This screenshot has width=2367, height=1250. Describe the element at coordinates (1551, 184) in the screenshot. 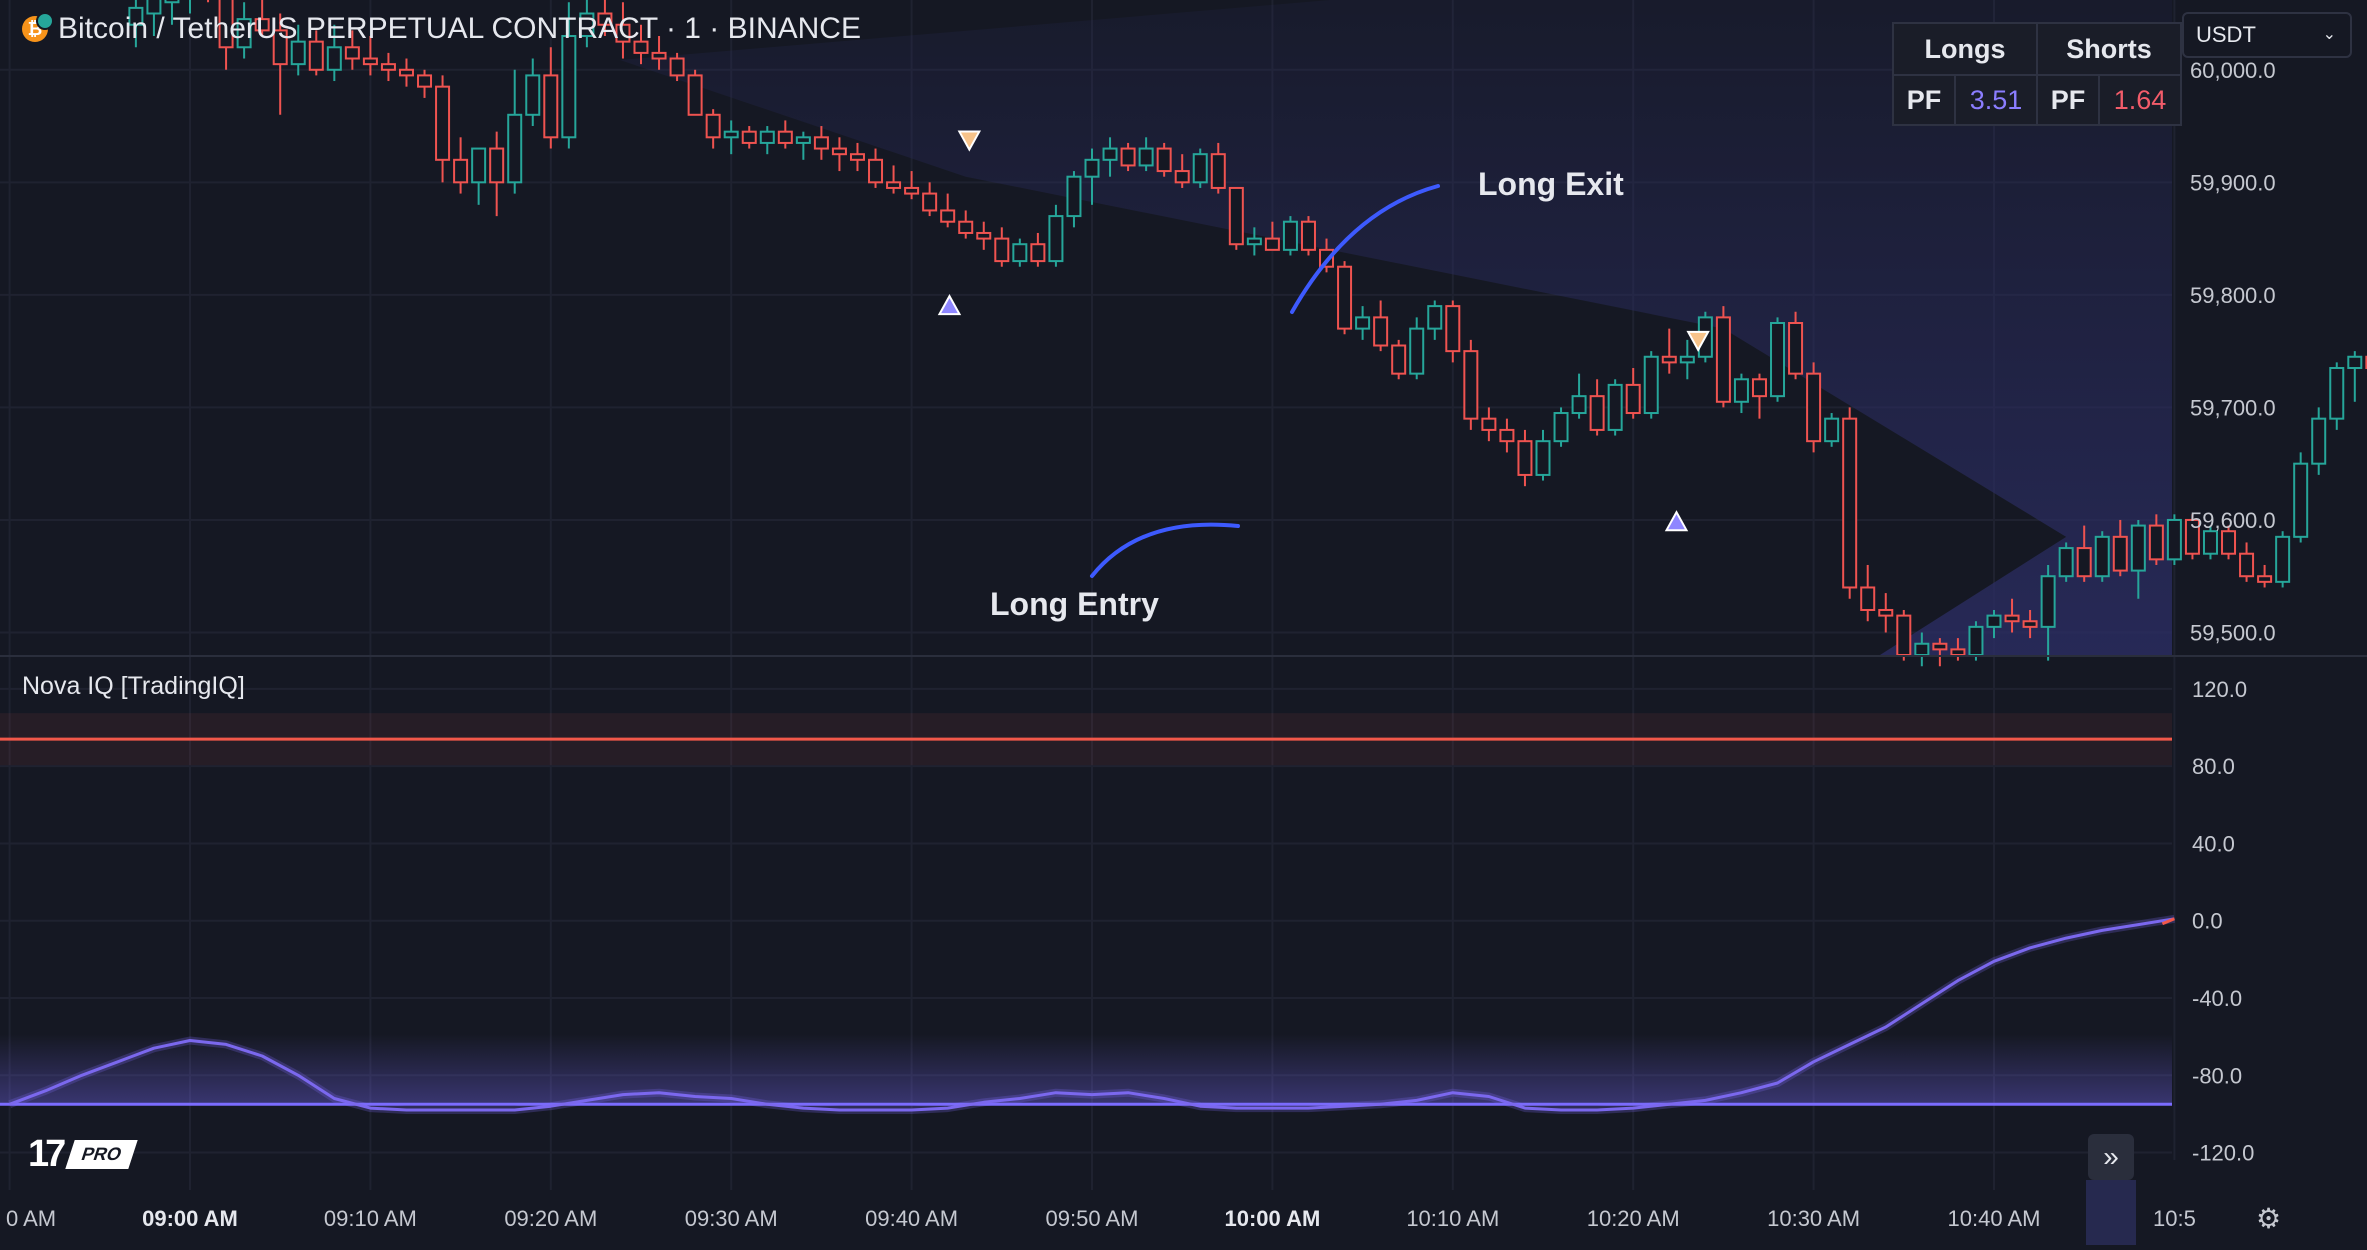

I see `long-exit-label: Long Exit` at that location.